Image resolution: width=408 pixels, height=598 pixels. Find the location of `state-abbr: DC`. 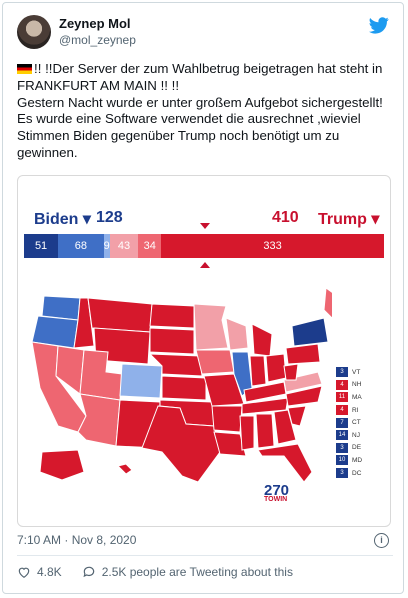

state-abbr: DC is located at coordinates (357, 473).